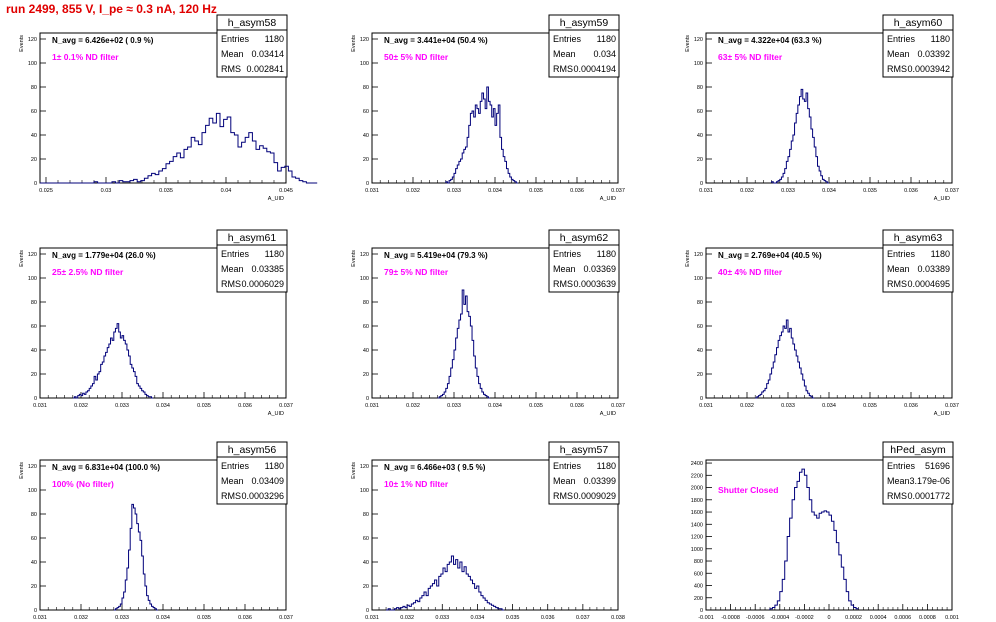 The image size is (996, 622). Describe the element at coordinates (618, 618) in the screenshot. I see `x-tick-label: 0.038` at that location.